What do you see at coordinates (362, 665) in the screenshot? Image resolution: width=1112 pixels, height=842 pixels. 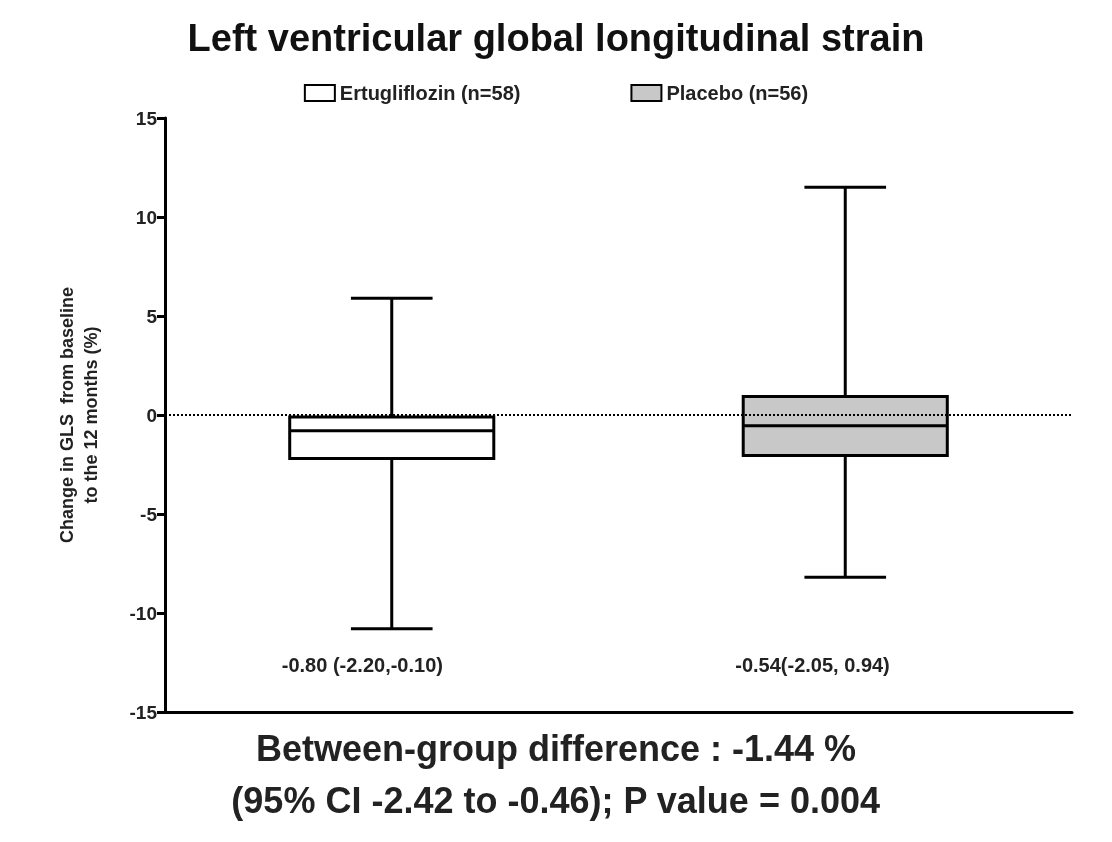 I see `annotation: -0.80 (-2.20,-0.10)` at bounding box center [362, 665].